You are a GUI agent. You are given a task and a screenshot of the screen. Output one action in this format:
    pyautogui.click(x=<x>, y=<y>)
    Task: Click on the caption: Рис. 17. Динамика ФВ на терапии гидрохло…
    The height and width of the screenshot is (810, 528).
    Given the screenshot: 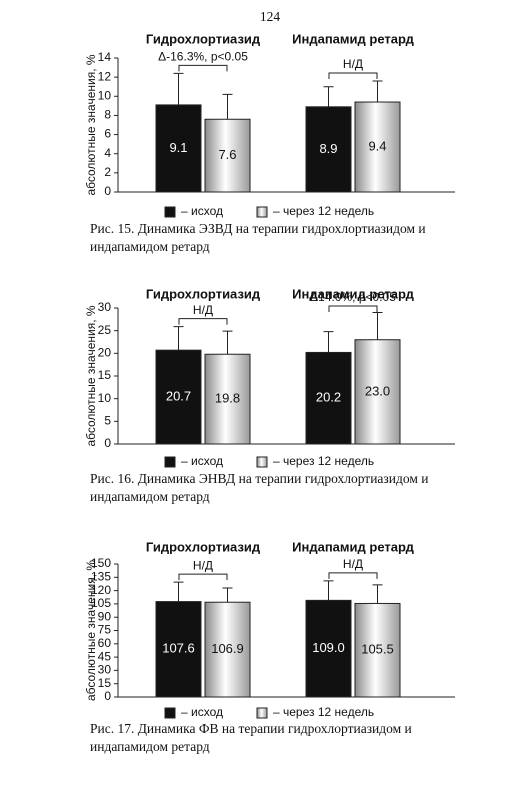 What is the action you would take?
    pyautogui.click(x=251, y=728)
    